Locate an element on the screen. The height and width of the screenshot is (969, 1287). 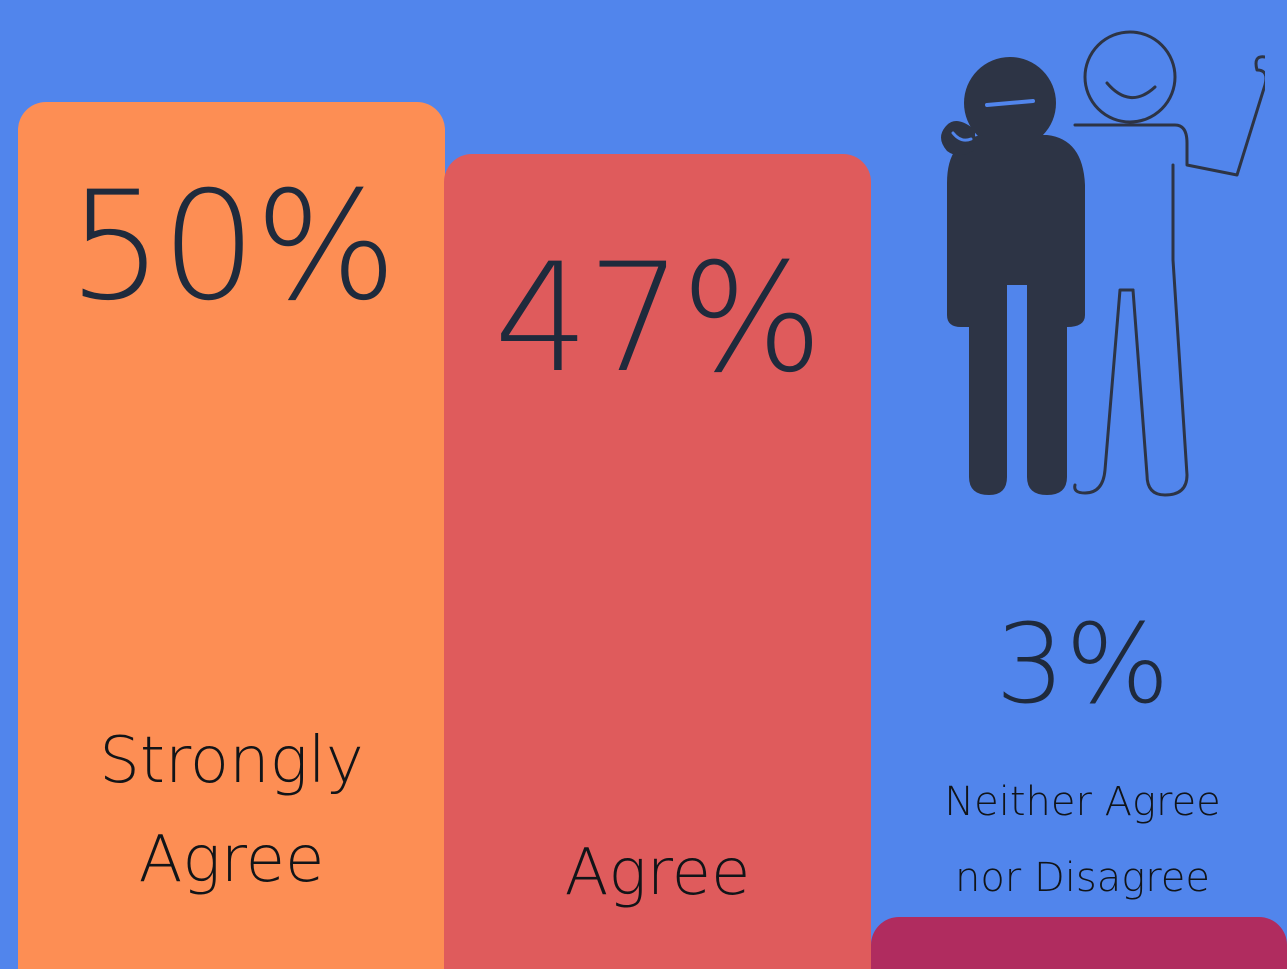
category-label-agree: Agree is located at coordinates (657, 873).